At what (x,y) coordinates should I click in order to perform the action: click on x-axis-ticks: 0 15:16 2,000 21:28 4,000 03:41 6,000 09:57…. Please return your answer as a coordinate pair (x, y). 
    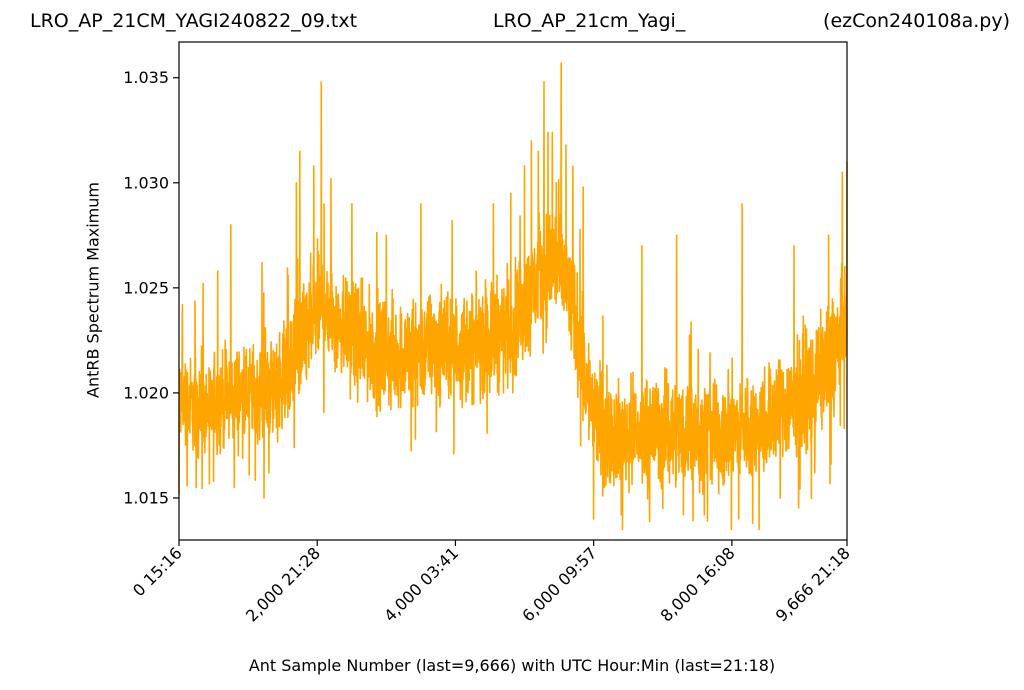
    Looking at the image, I should click on (491, 582).